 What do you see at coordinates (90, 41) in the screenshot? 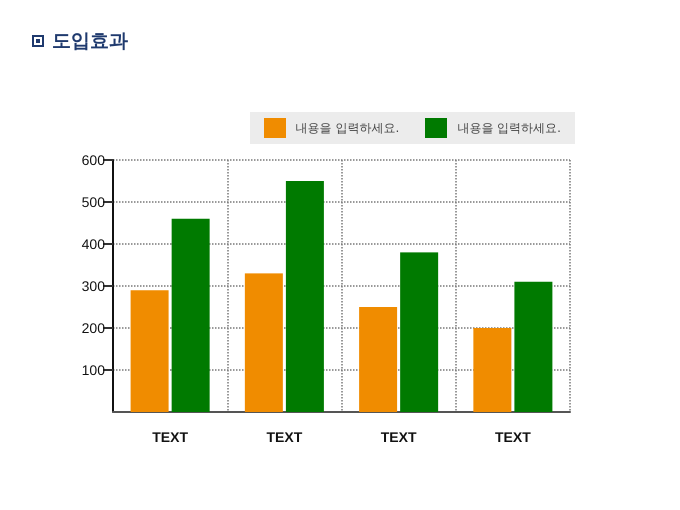
I see `chart-title: 도입효과` at bounding box center [90, 41].